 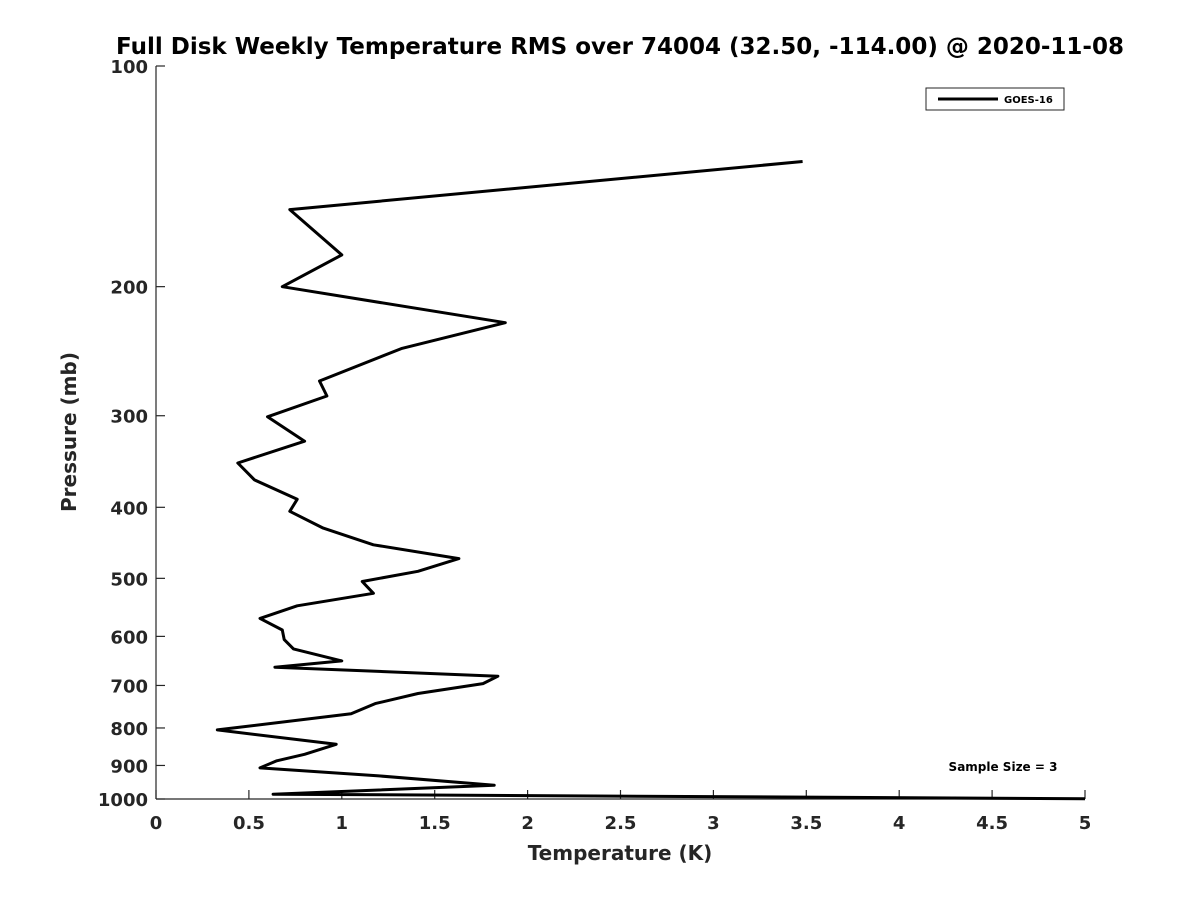 What do you see at coordinates (342, 823) in the screenshot?
I see `x-tick-label: 1` at bounding box center [342, 823].